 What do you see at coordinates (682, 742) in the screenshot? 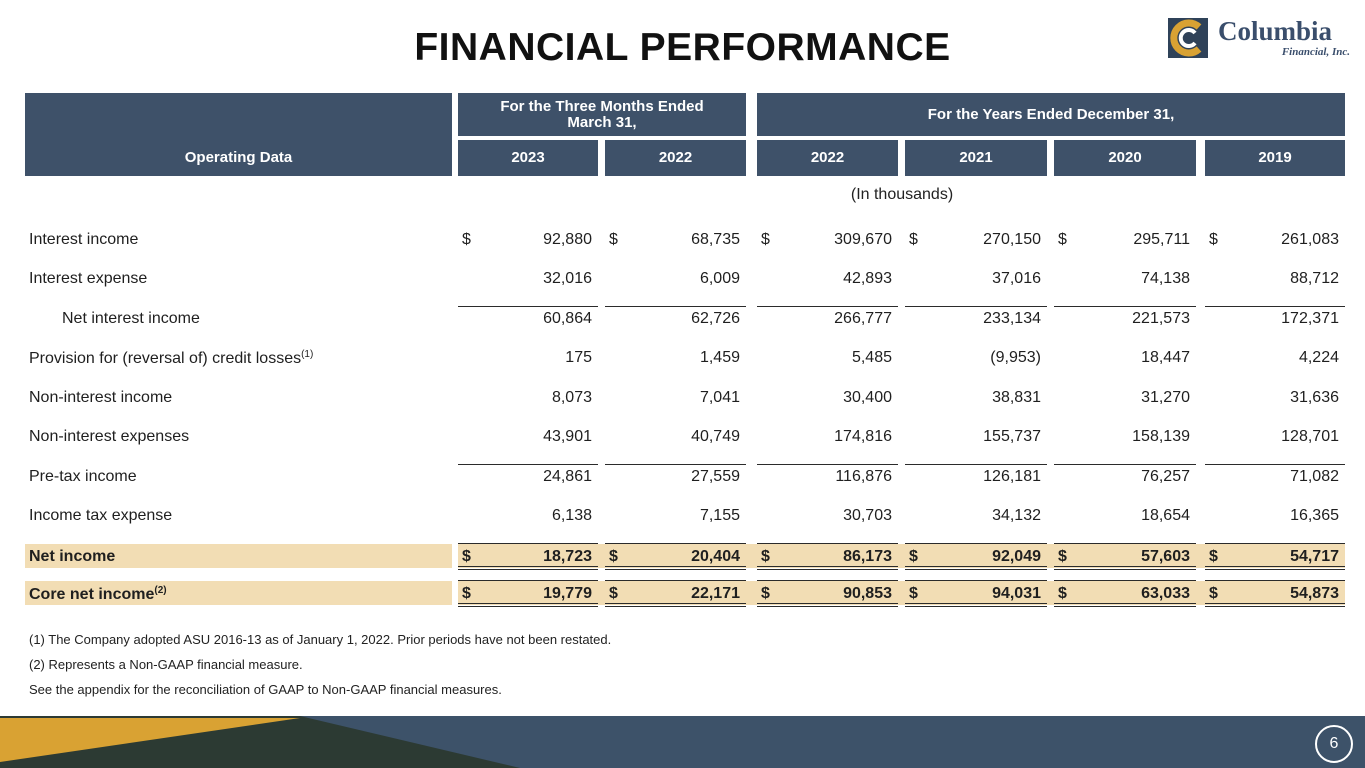
I see `footer-band` at bounding box center [682, 742].